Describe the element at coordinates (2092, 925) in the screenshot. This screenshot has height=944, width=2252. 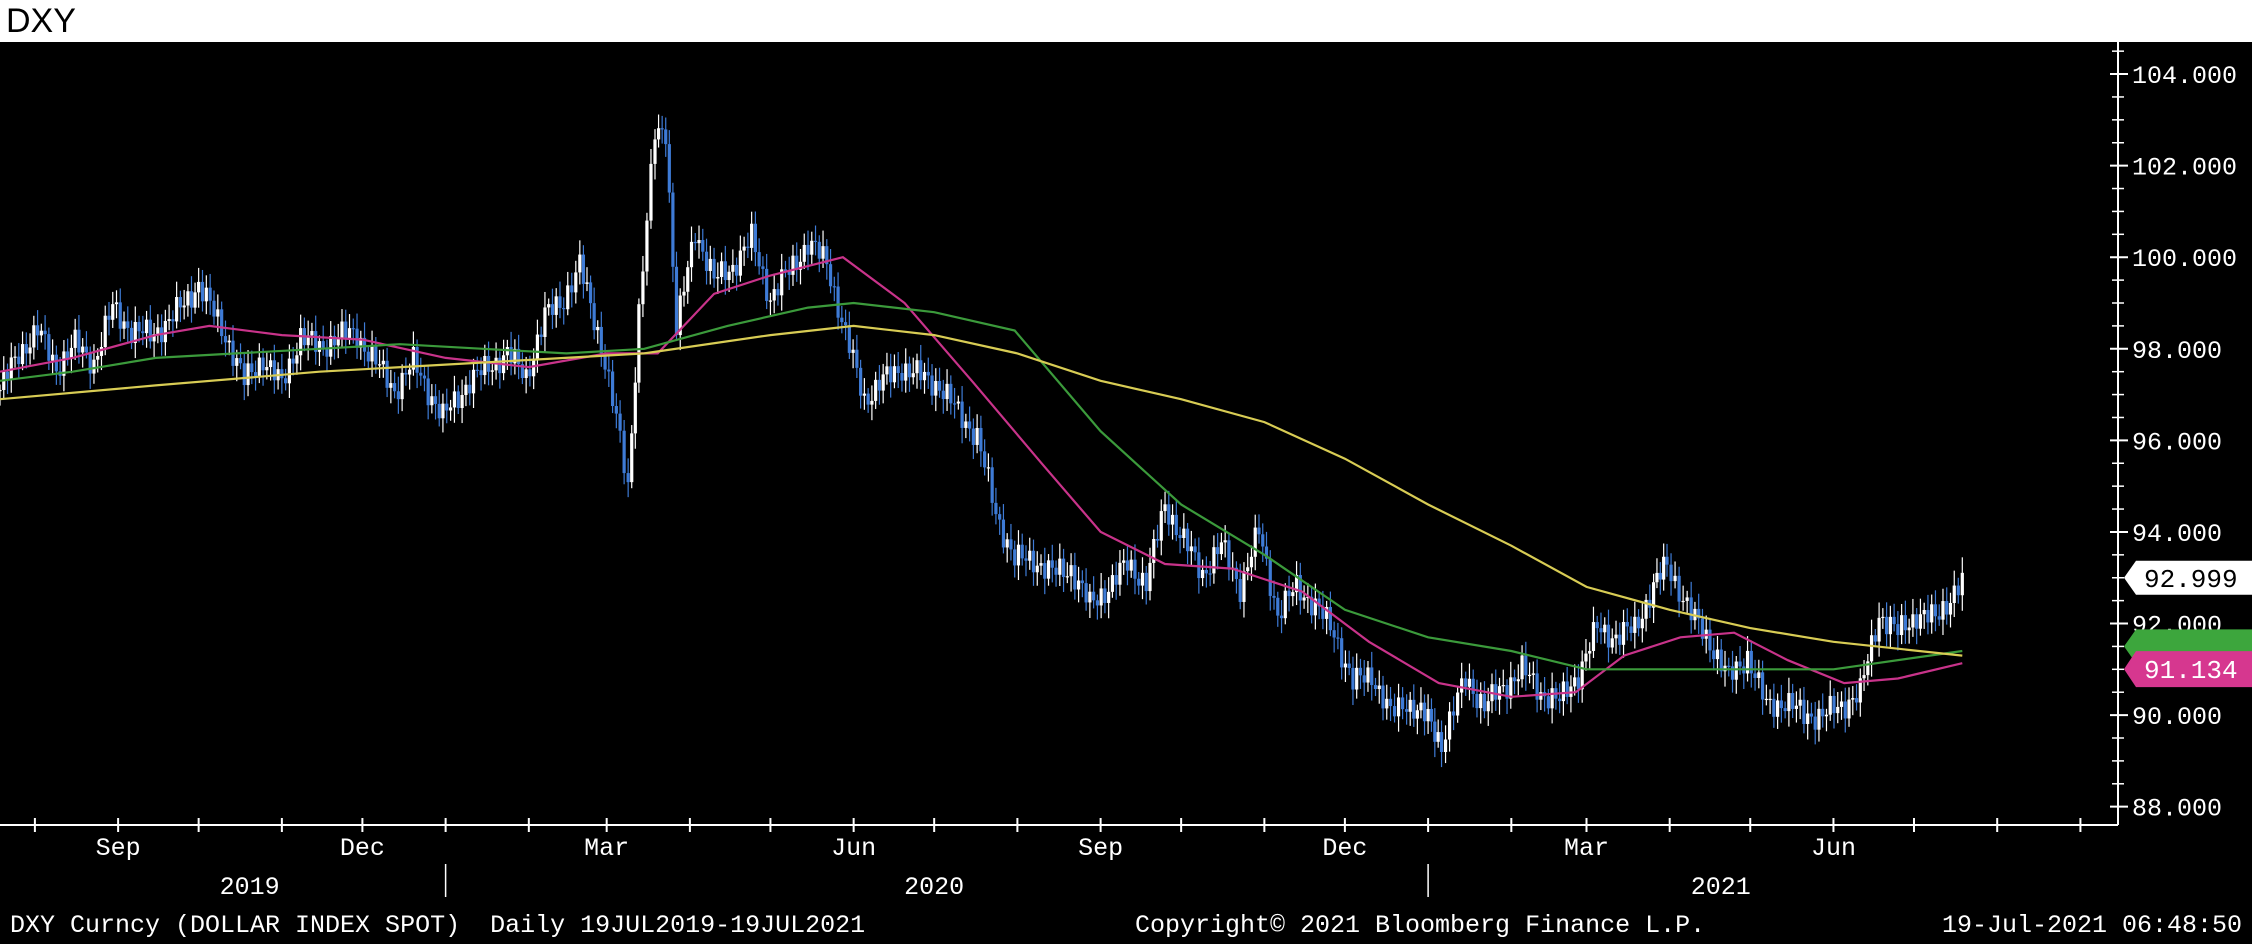
I see `footer-timestamp: 19-Jul-2021 06:48:50` at that location.